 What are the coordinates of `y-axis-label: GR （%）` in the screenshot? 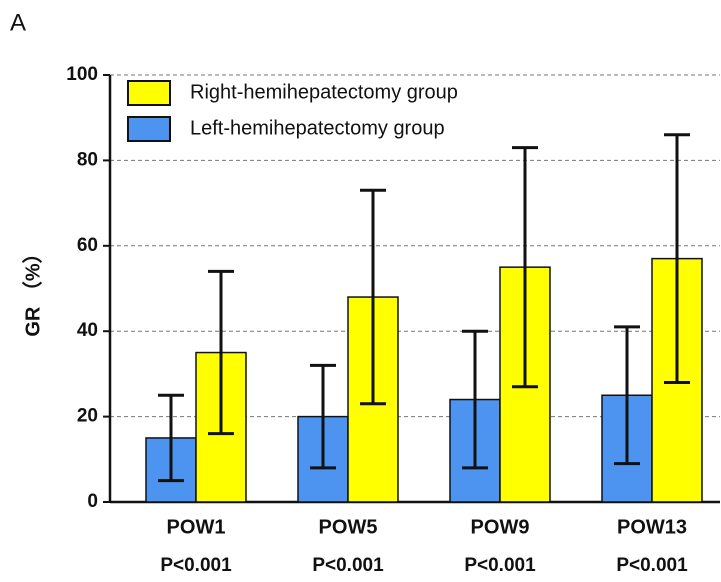 It's located at (32, 289).